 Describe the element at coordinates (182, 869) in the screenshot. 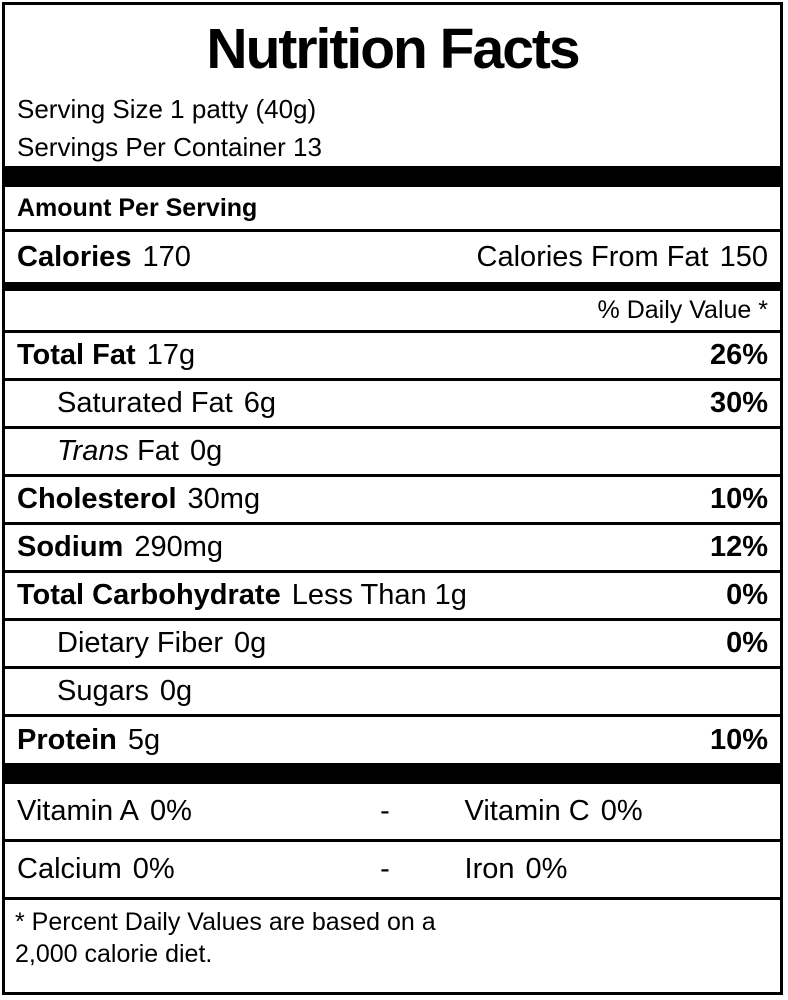

I see `vitamin-left-group: Calcium 0%` at that location.